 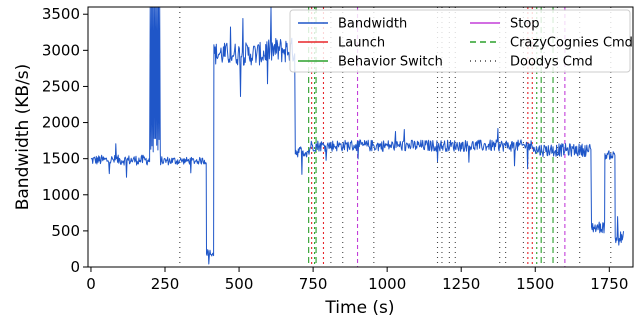 I want to click on legend-label: Behavior Switch, so click(x=390, y=62).